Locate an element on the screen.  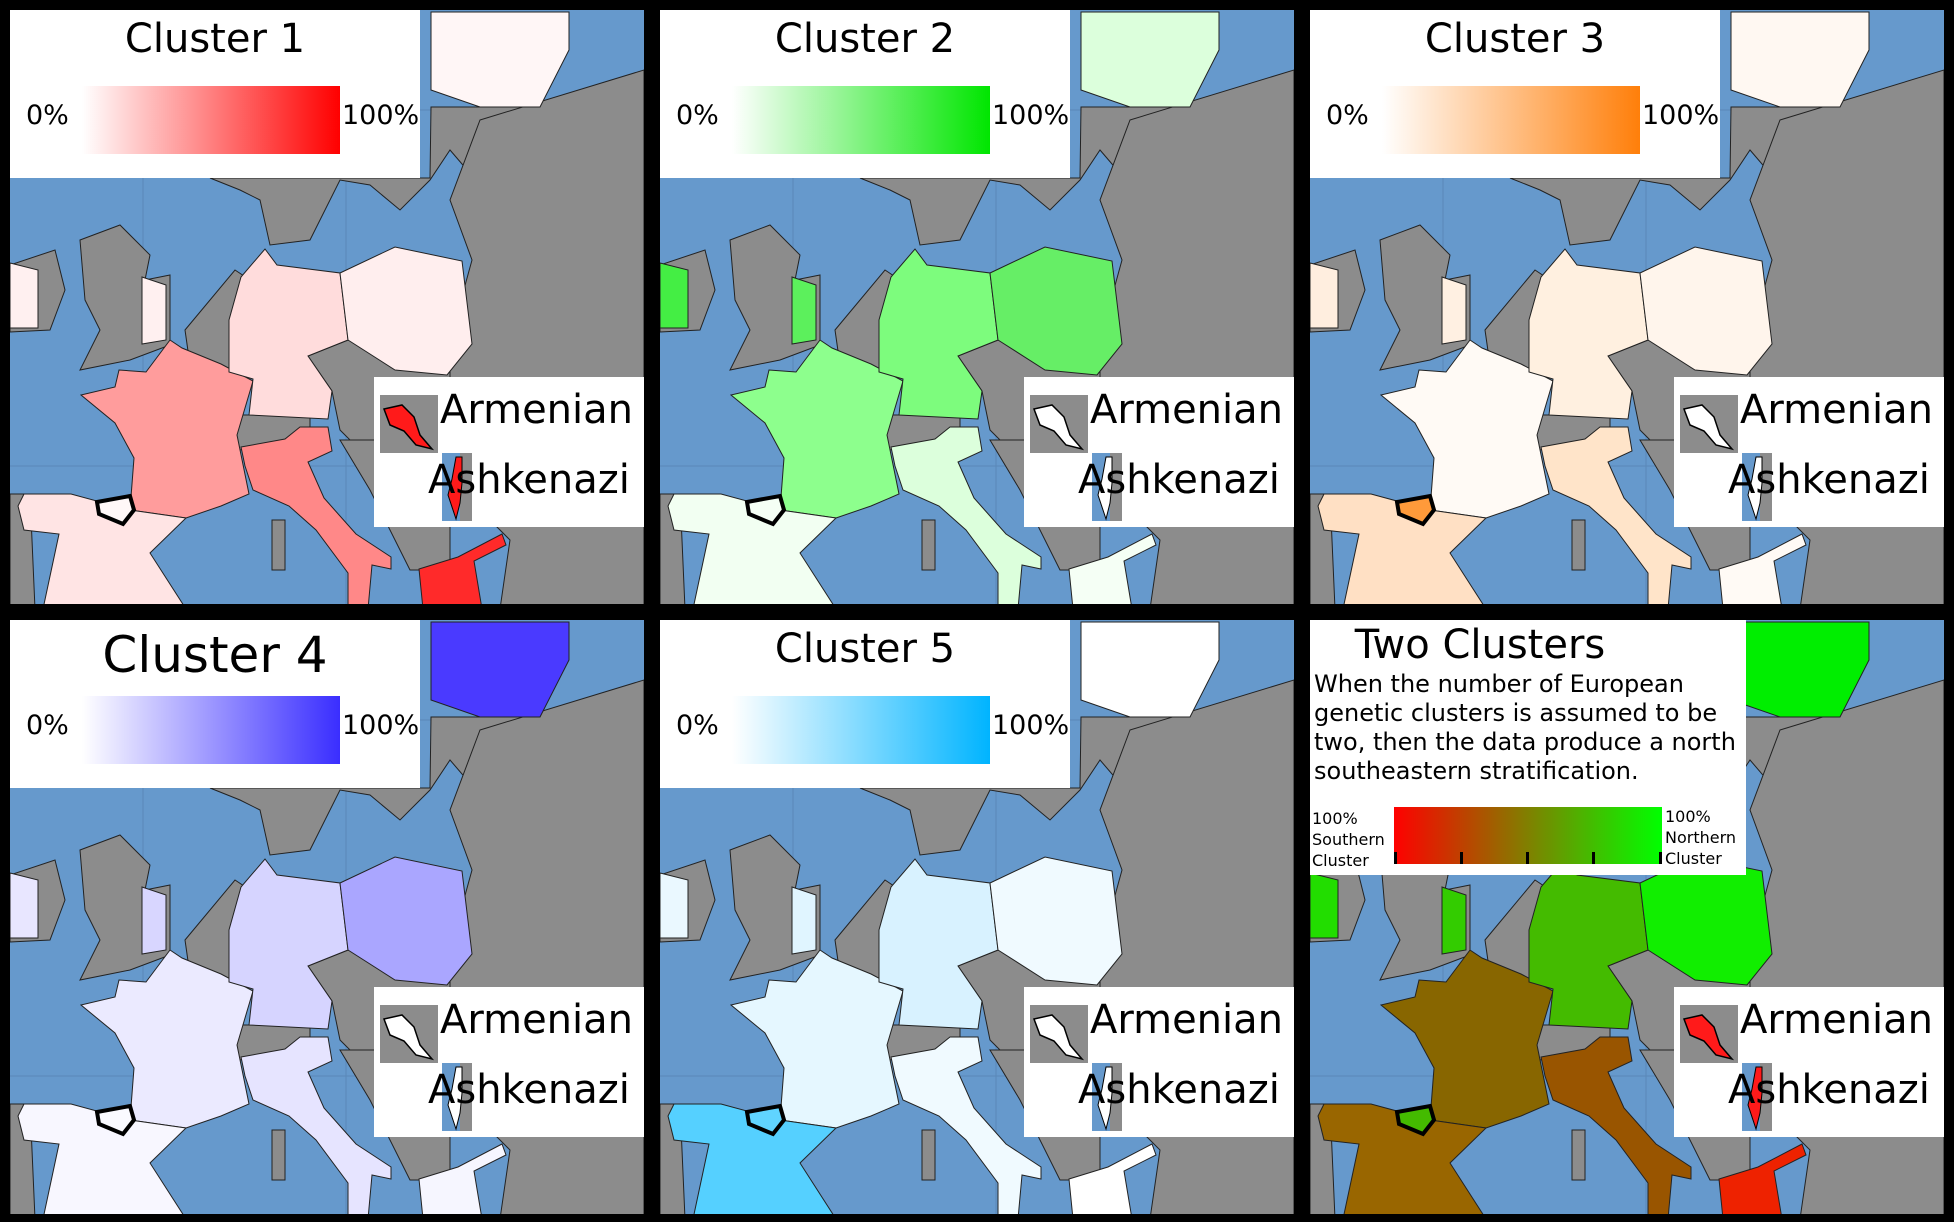
title-legend-box: Cluster 1 0% 100% is located at coordinates (215, 94).